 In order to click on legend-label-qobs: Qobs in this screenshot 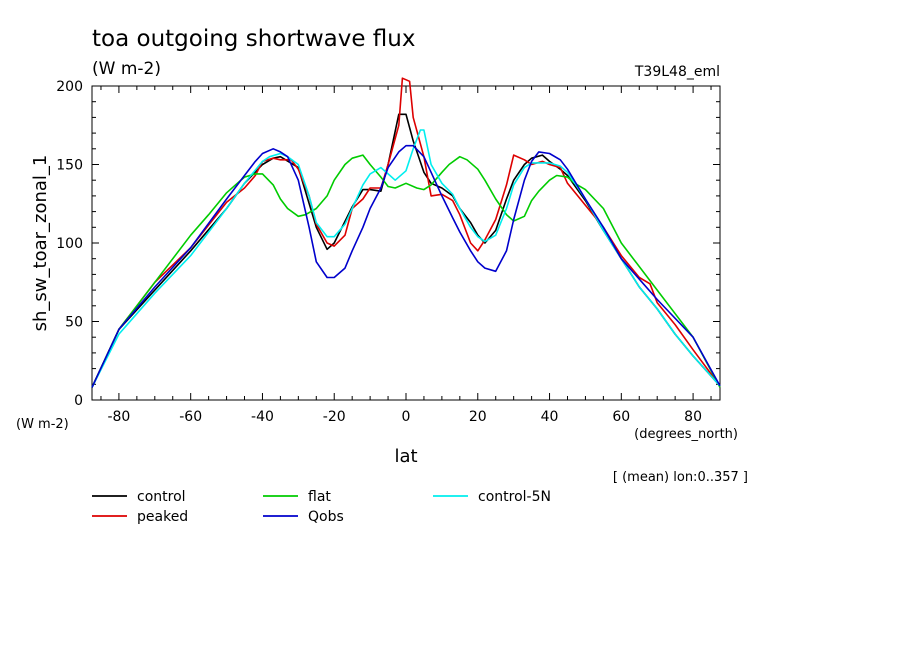, I will do `click(326, 517)`.